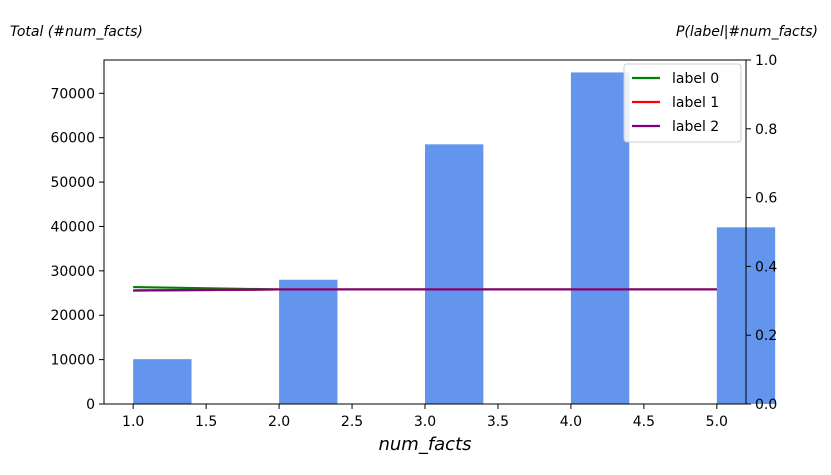  What do you see at coordinates (766, 405) in the screenshot?
I see `y-right-tick-label: 0.0` at bounding box center [766, 405].